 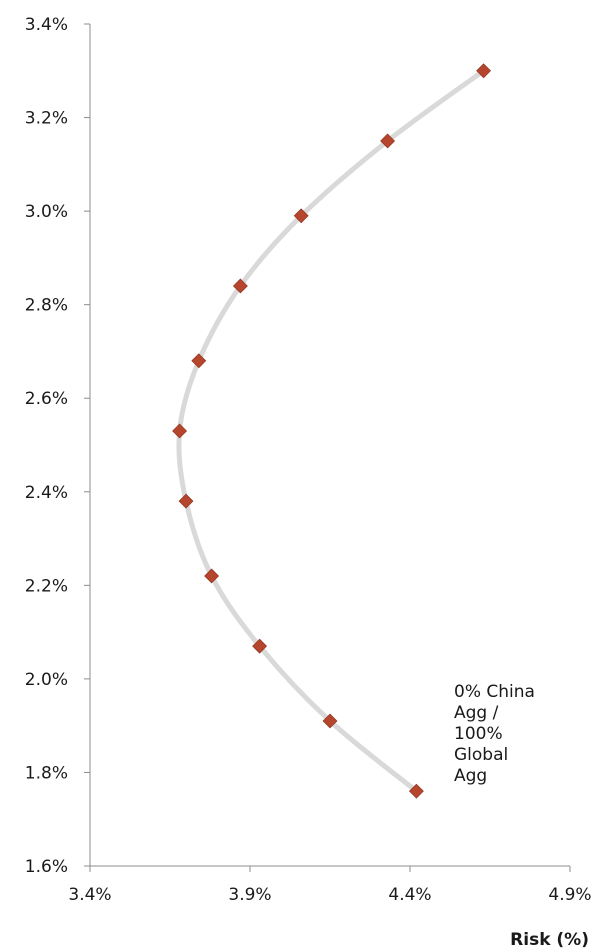 What do you see at coordinates (57, 446) in the screenshot?
I see `y-axis-ticks: 1.6% 1.8% 2.0% 2.2% 2.4% 2.6% 2.8% 3.0% 3.2% 3.4%` at bounding box center [57, 446].